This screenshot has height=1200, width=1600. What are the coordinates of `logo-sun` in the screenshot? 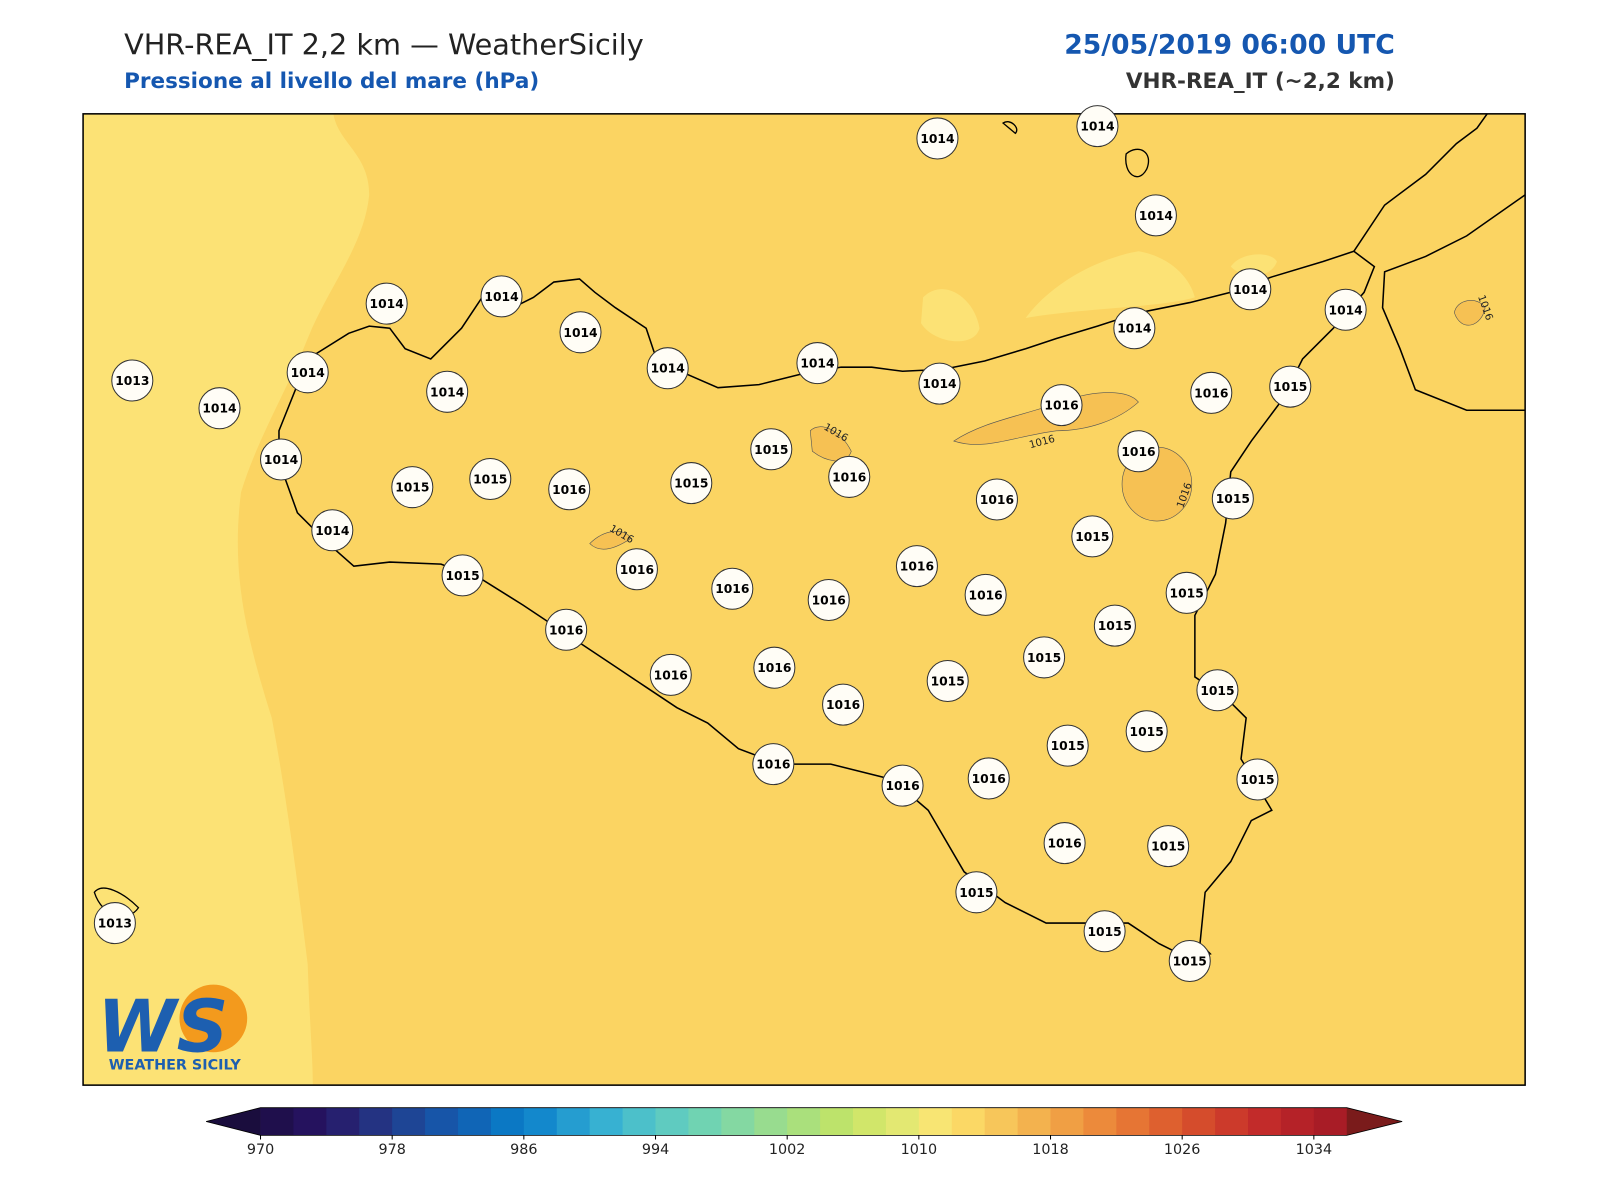 It's located at (213, 1018).